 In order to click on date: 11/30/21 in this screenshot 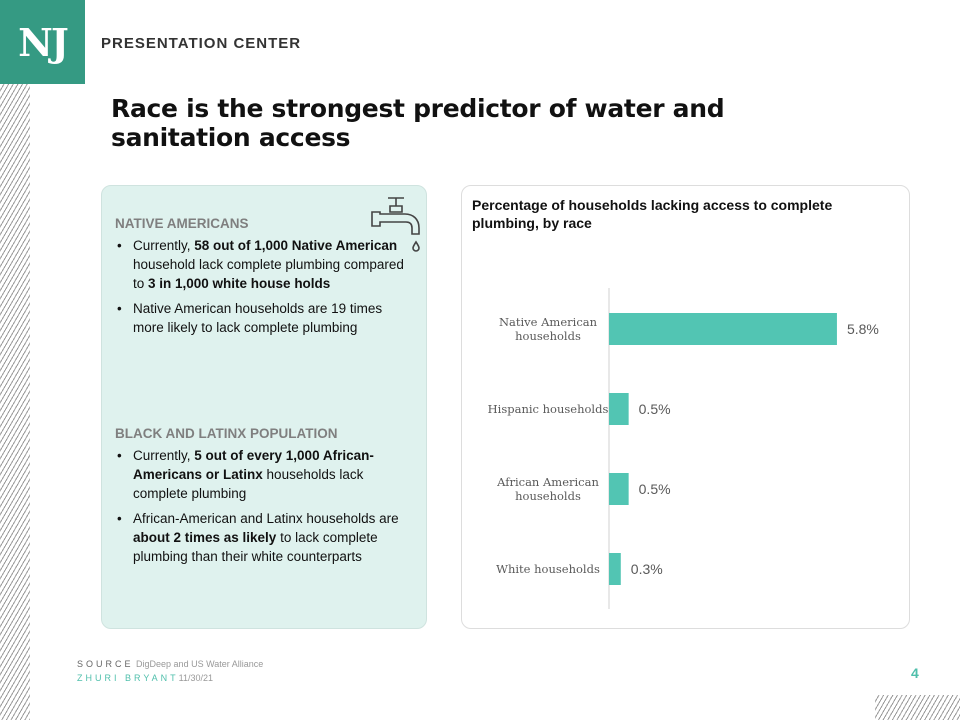, I will do `click(196, 678)`.